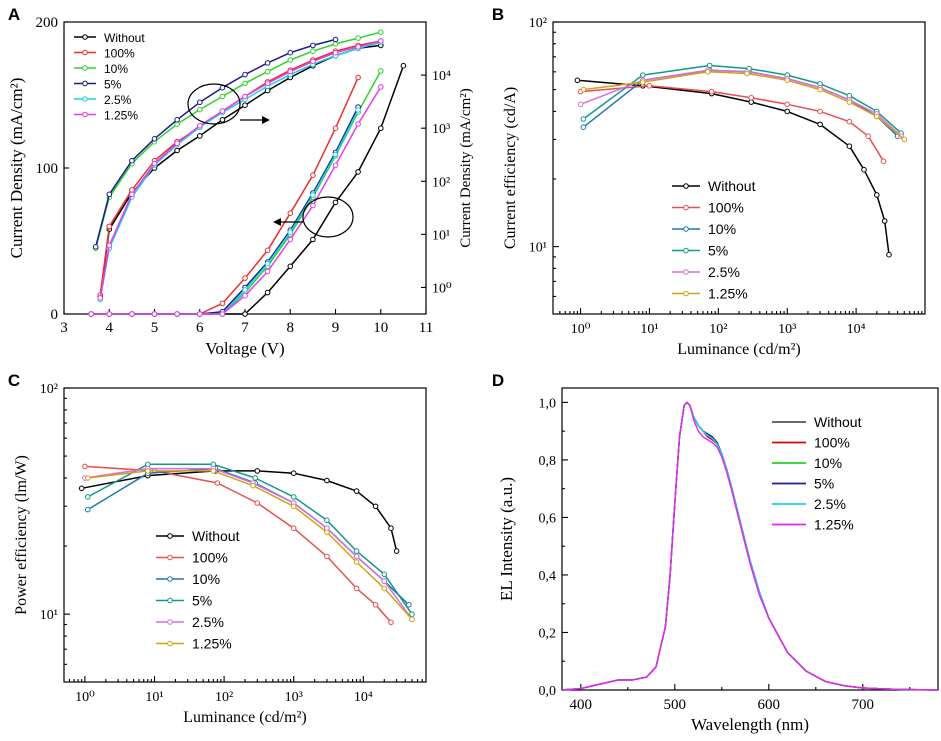 This screenshot has width=941, height=741. Describe the element at coordinates (21, 535) in the screenshot. I see `y-axis-label: Power efficiency (lm/W)` at that location.